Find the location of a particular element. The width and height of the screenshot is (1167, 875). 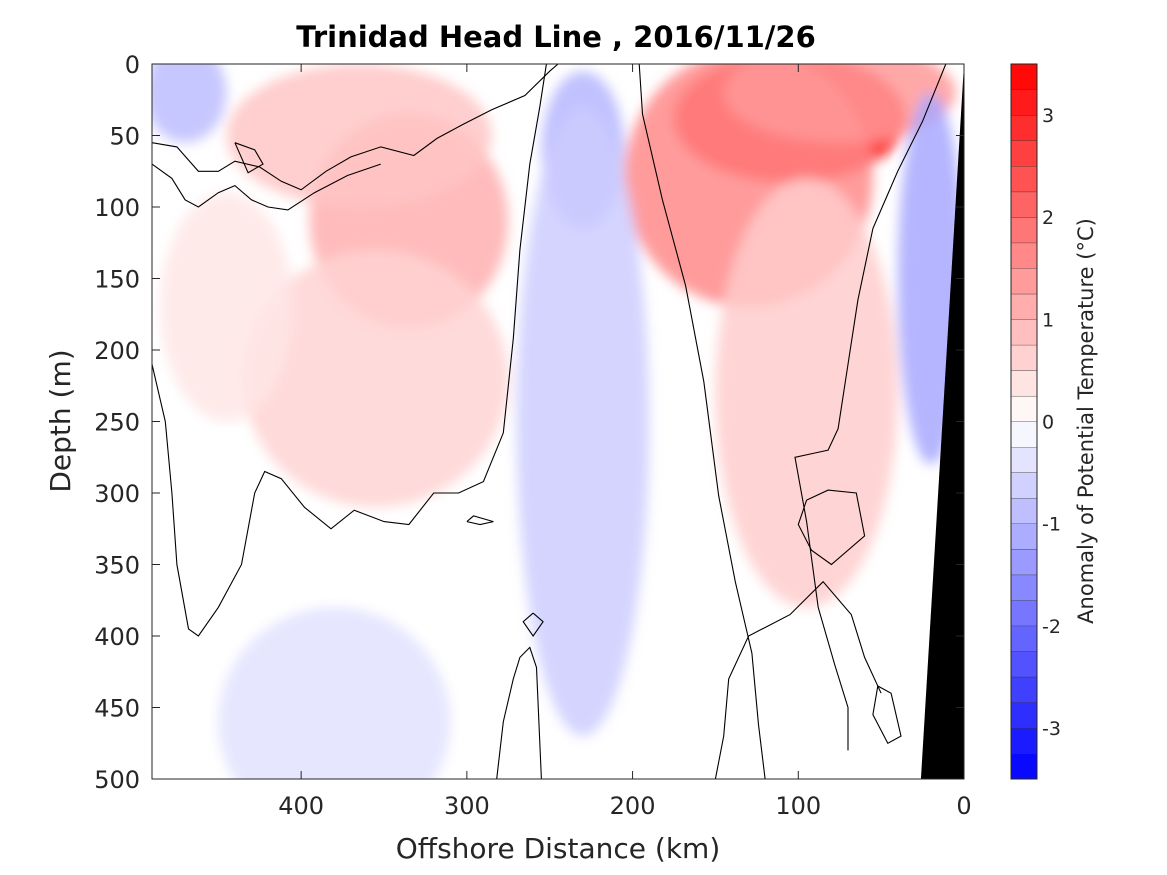

colorbar-tick-label: -2 is located at coordinates (1051, 627).